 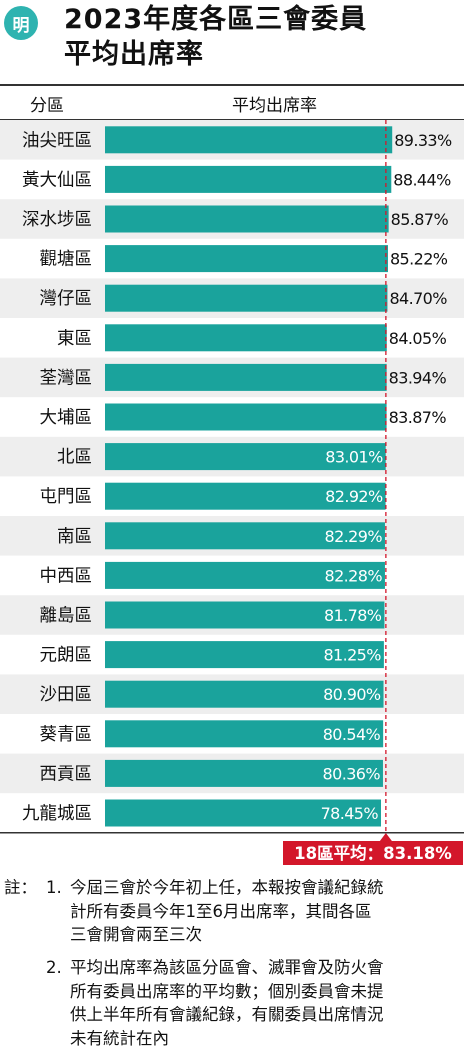 What do you see at coordinates (419, 259) in the screenshot?
I see `value-label: 85.22%` at bounding box center [419, 259].